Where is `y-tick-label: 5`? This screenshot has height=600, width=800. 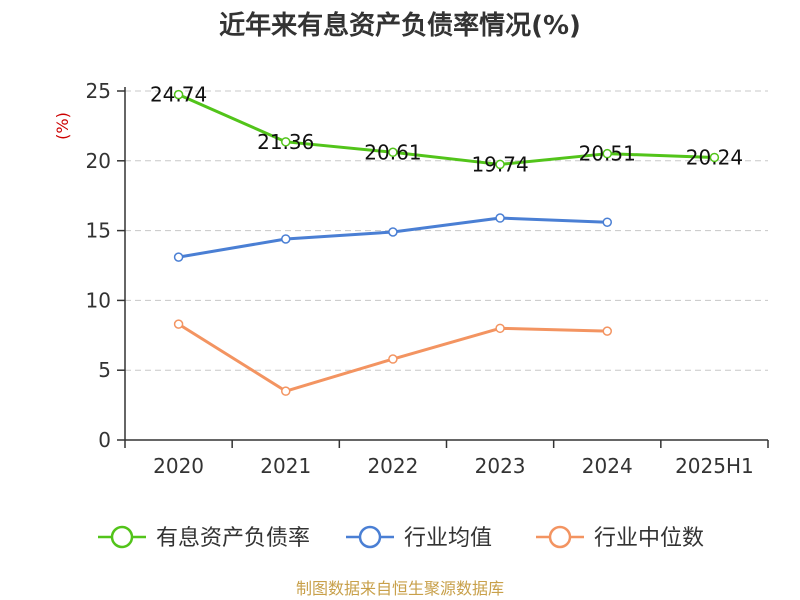
y-tick-label: 5 is located at coordinates (104, 370).